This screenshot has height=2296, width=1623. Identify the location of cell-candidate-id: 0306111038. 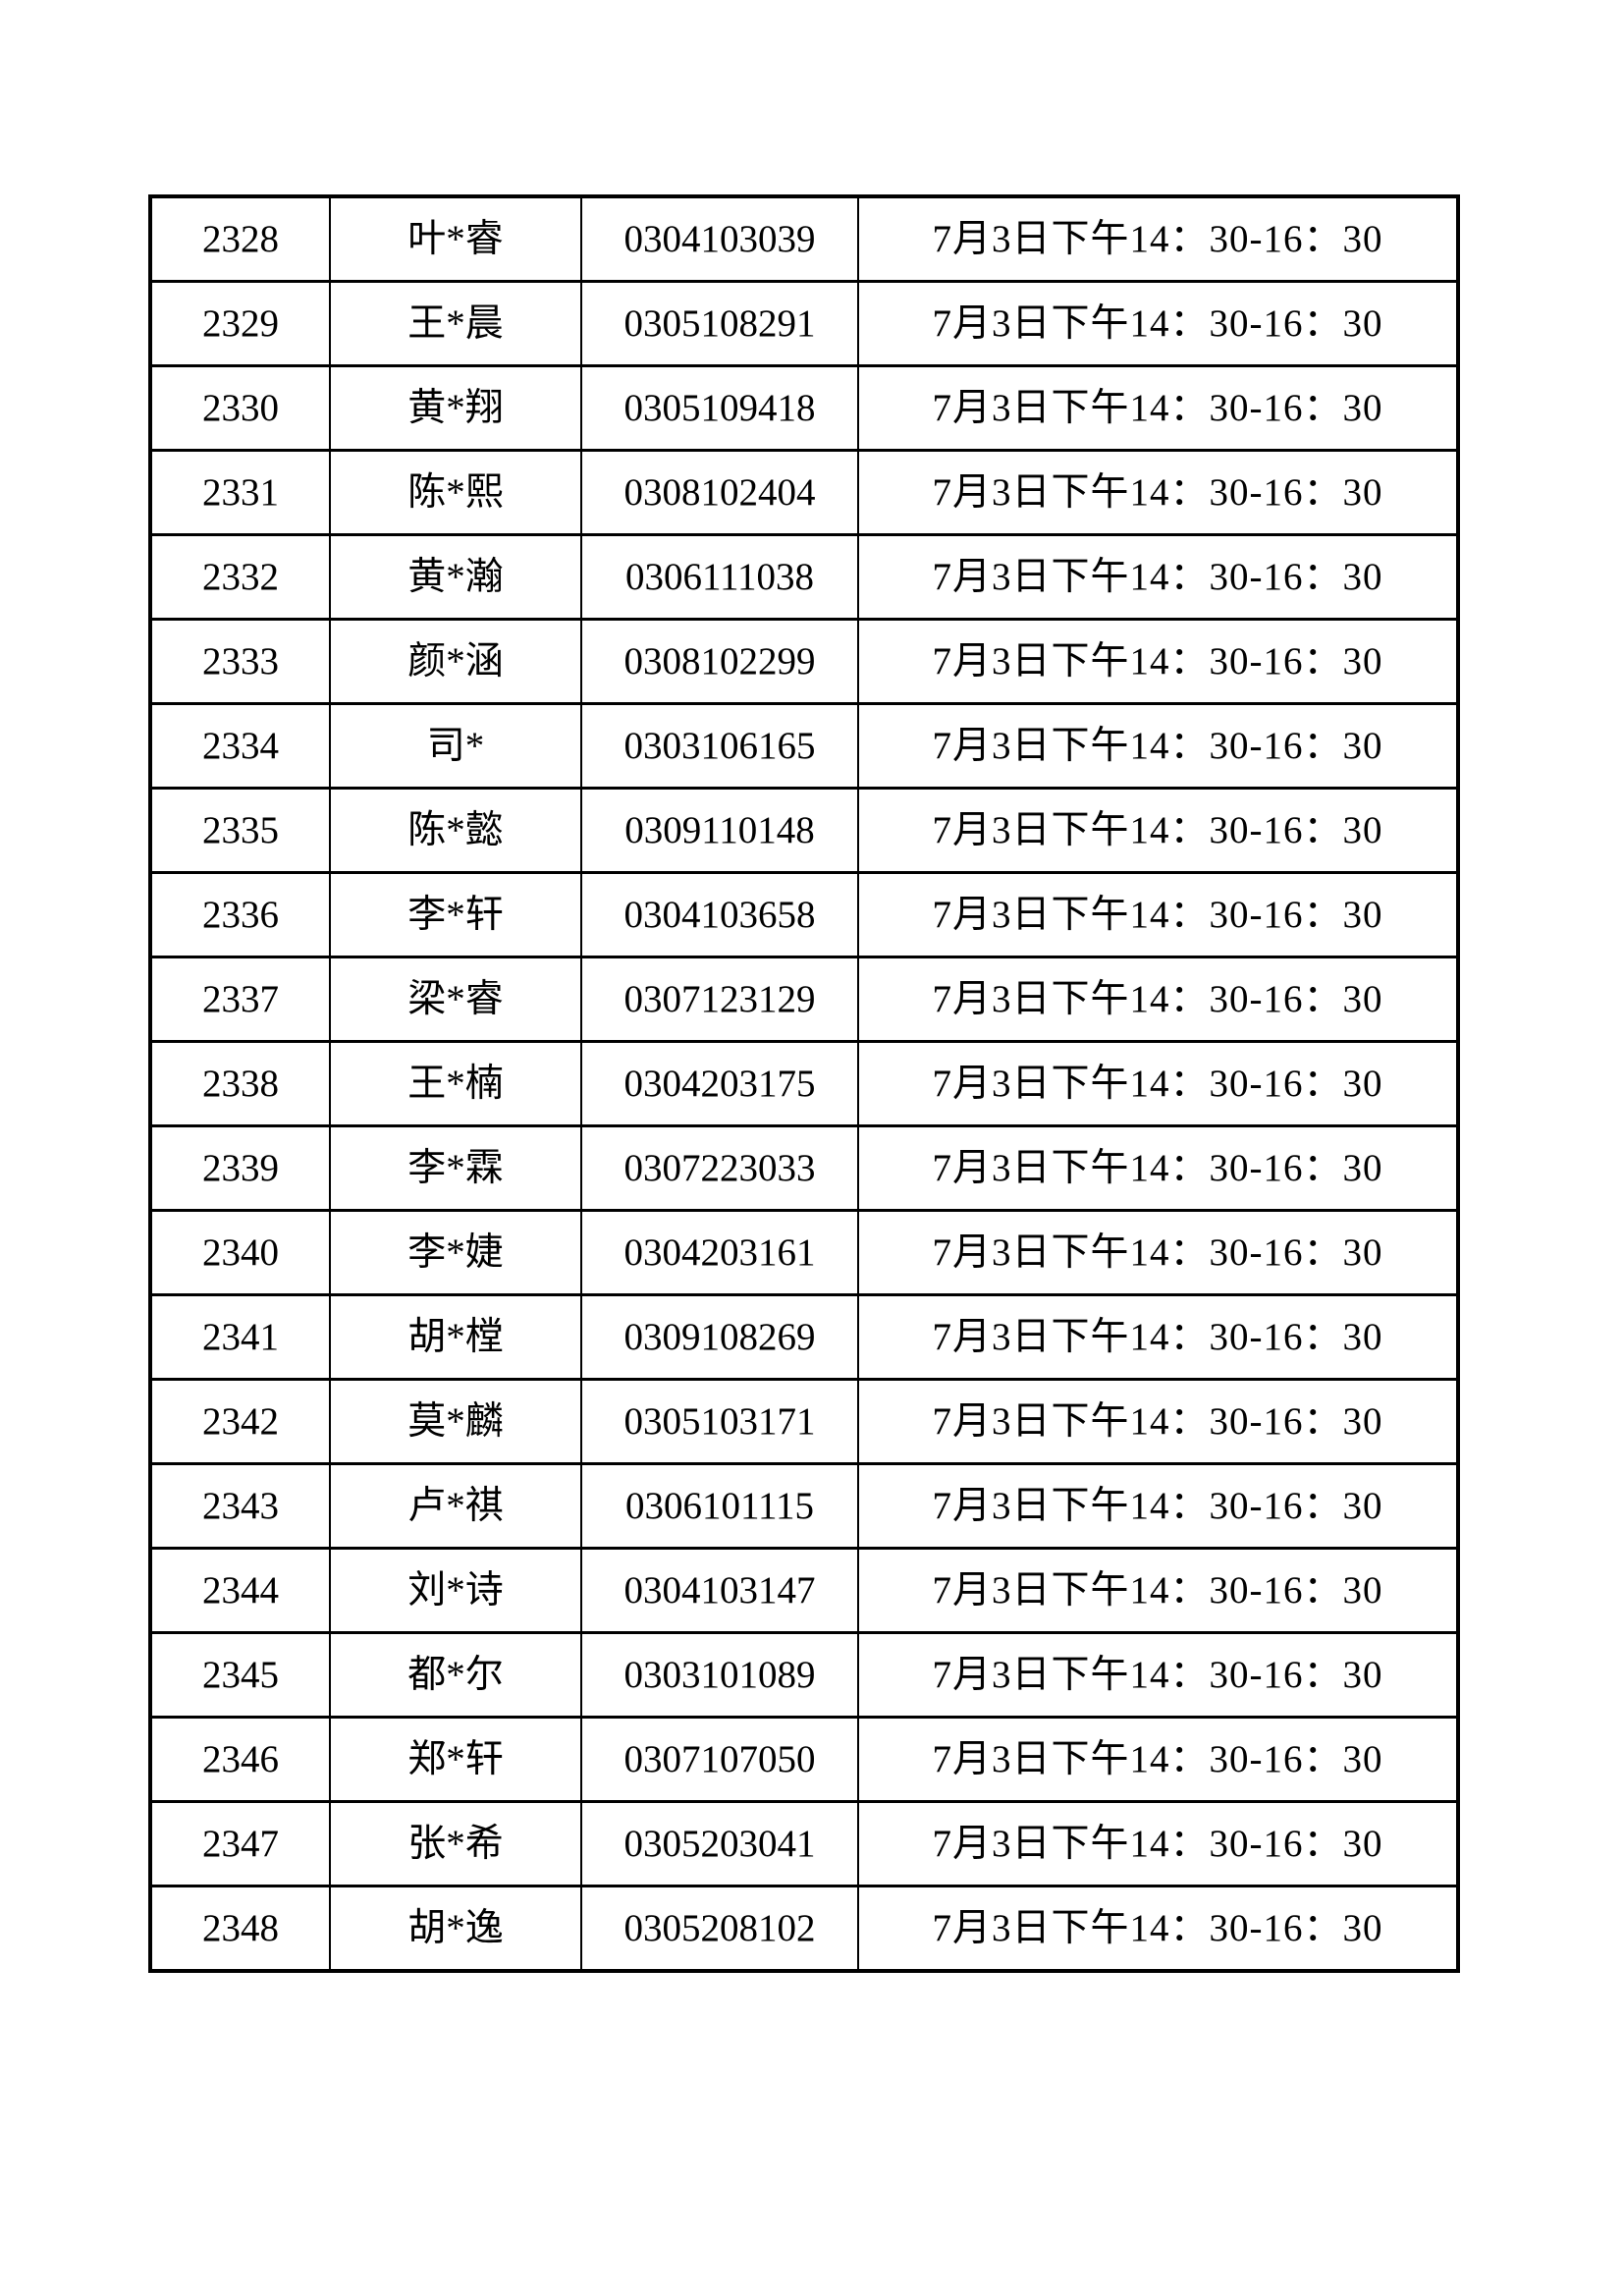
(719, 577).